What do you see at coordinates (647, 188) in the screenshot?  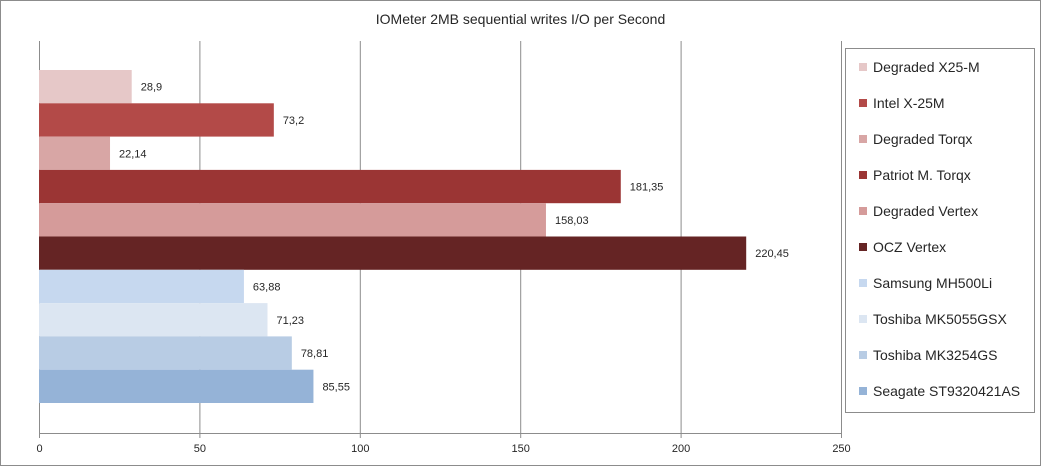 I see `data-label-3: 181,35` at bounding box center [647, 188].